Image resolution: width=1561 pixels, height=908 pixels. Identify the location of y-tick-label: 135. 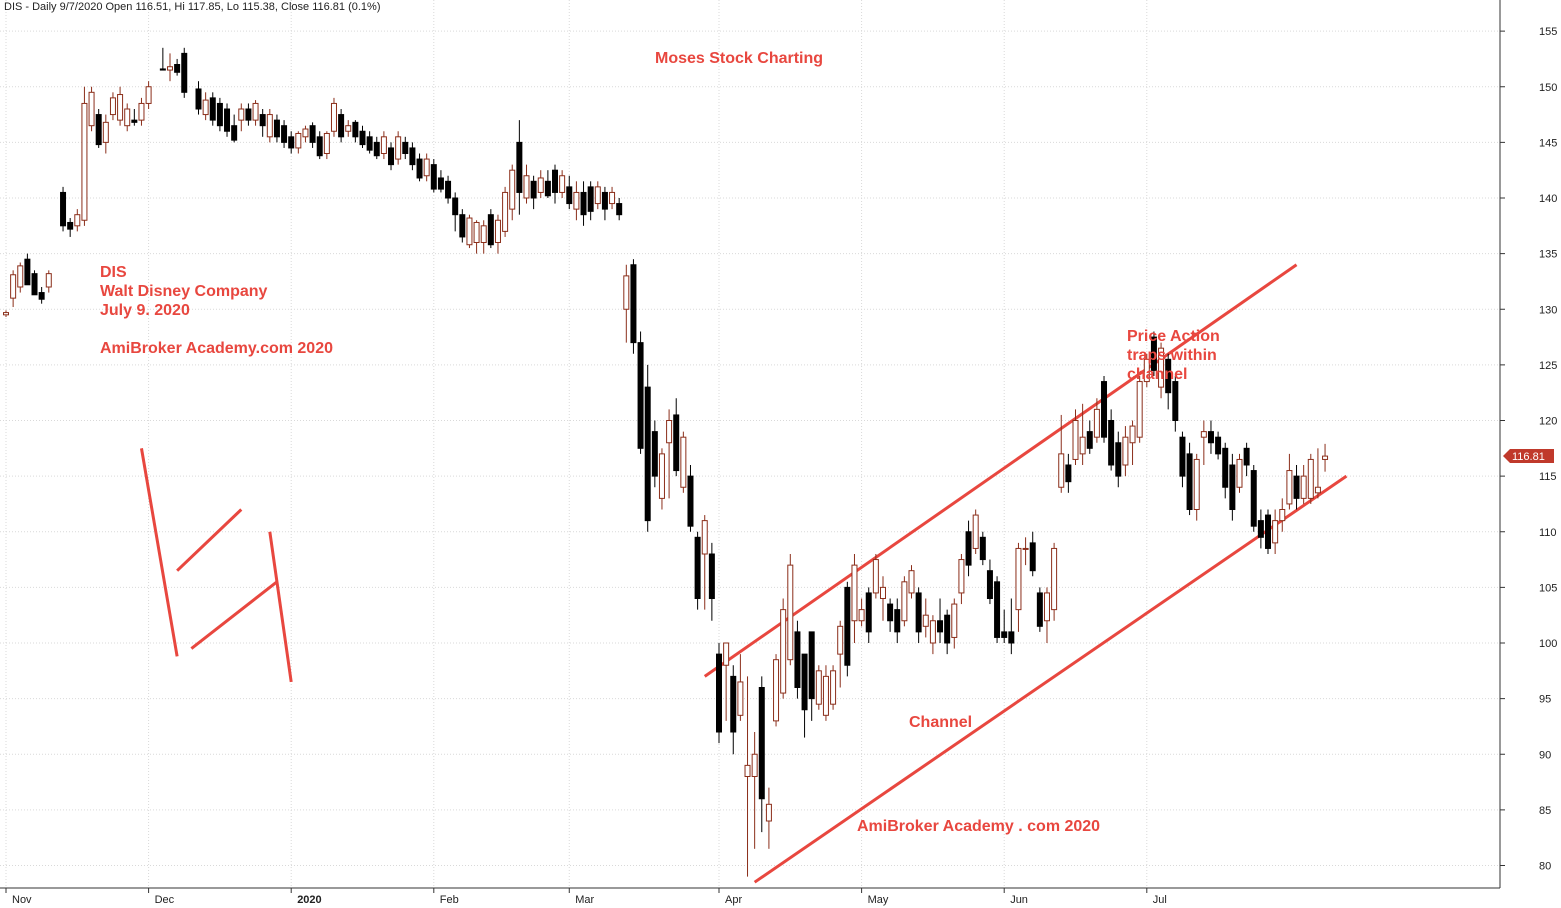
(1548, 255).